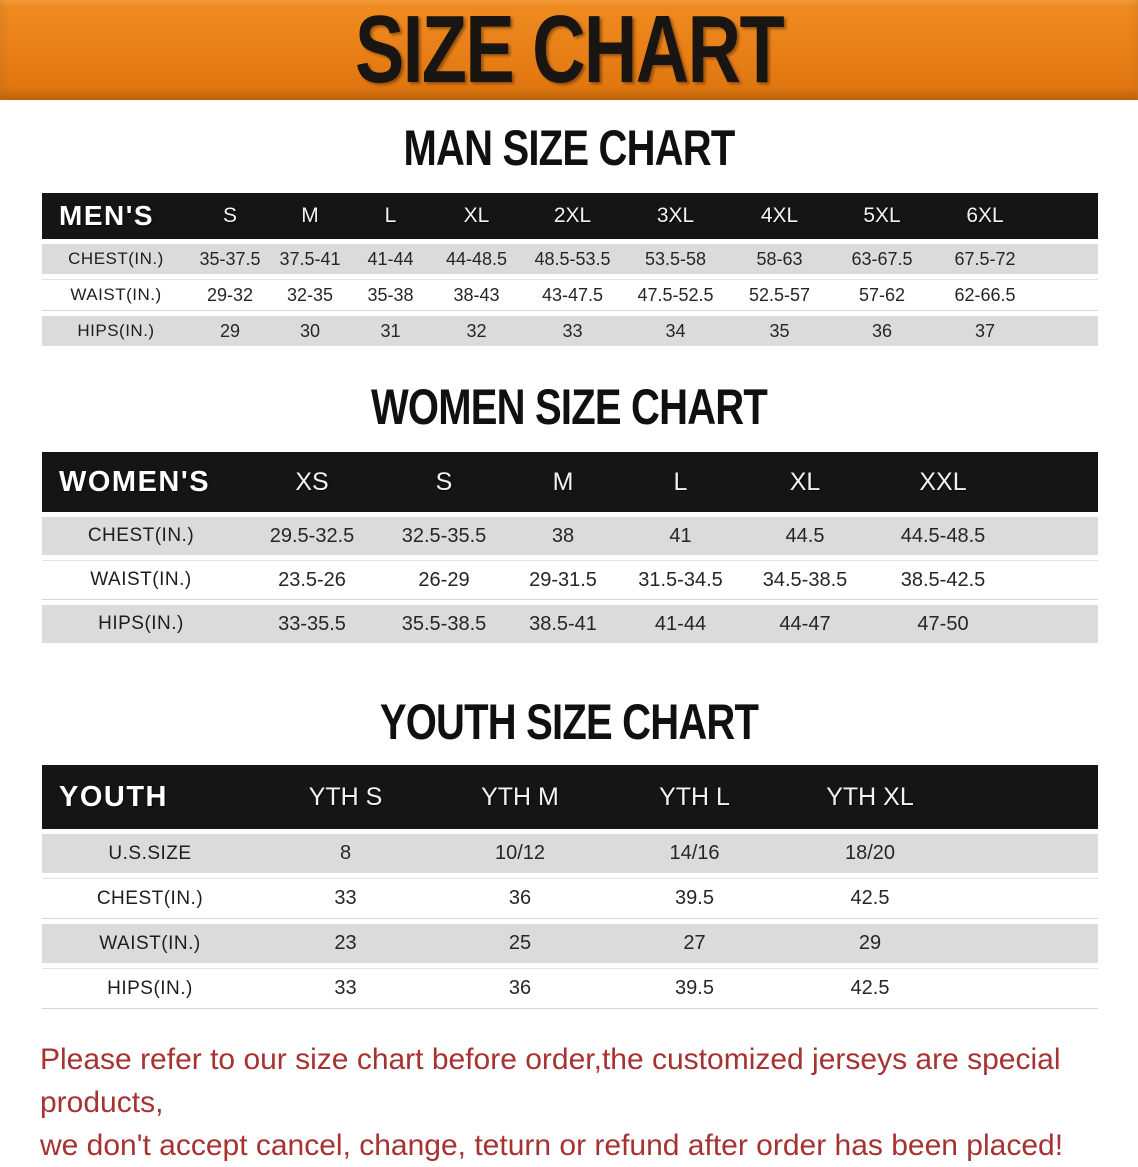 The width and height of the screenshot is (1138, 1167). Describe the element at coordinates (675, 295) in the screenshot. I see `measurement-value: 47.5-52.5` at that location.